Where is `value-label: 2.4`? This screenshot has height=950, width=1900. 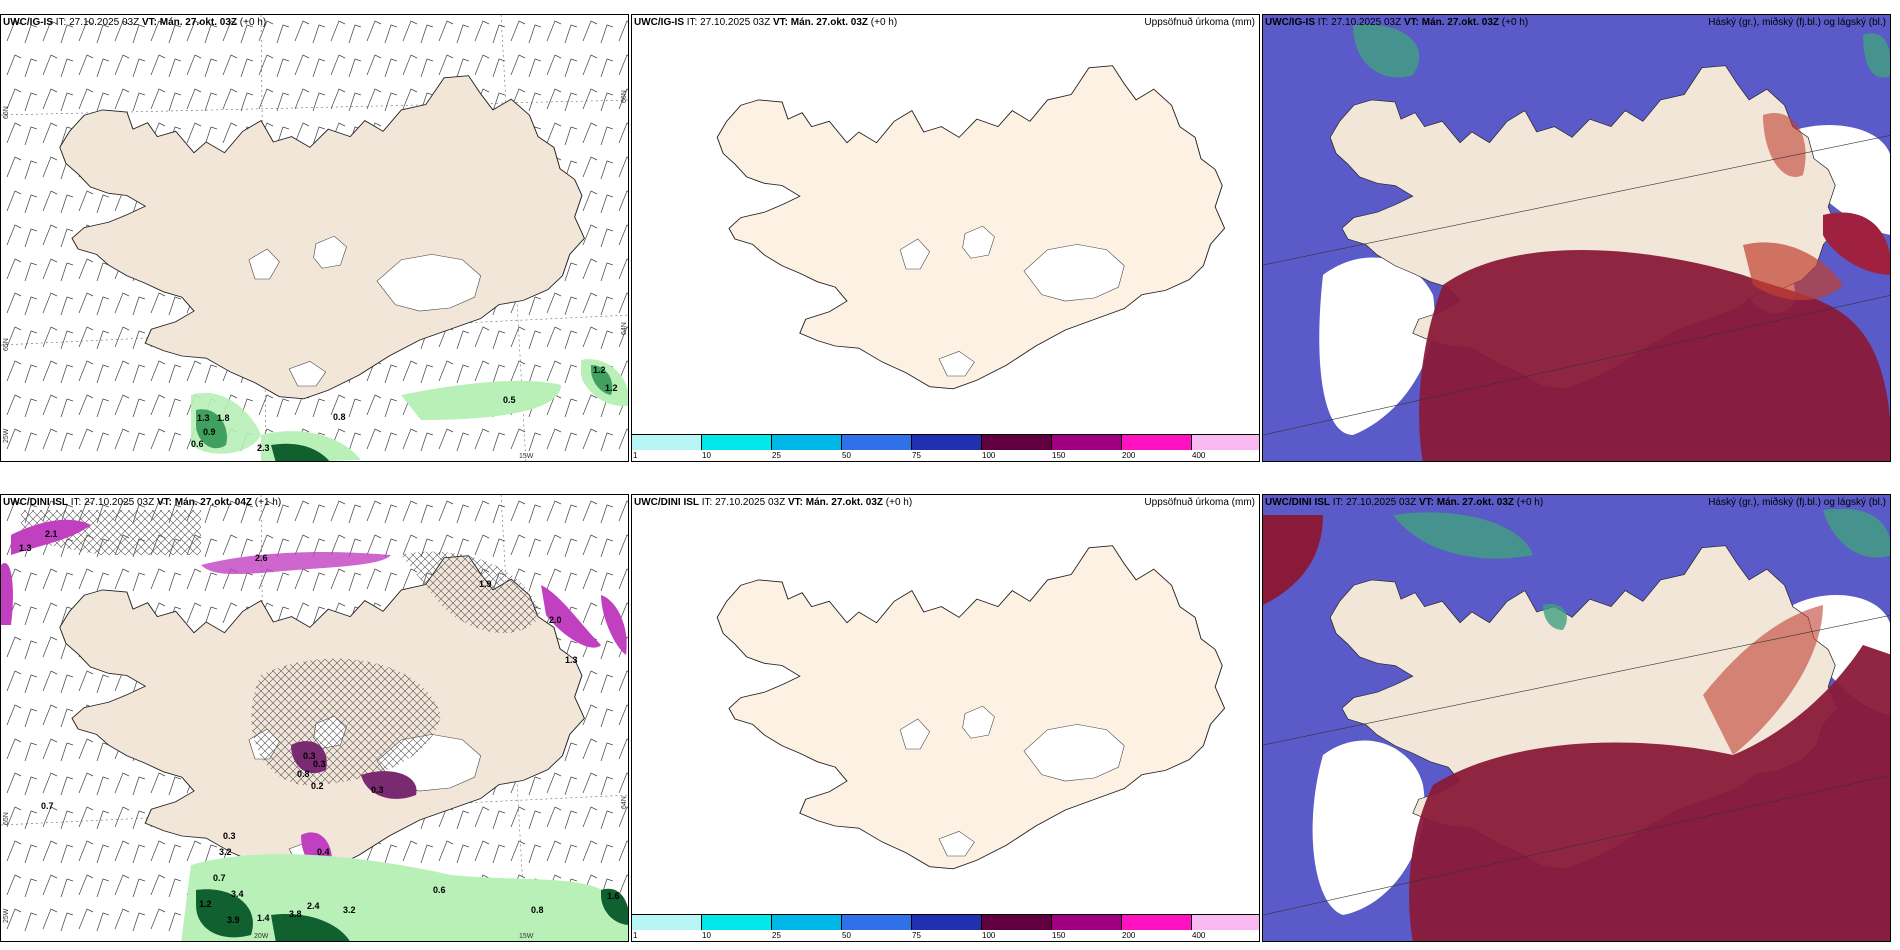 value-label: 2.4 is located at coordinates (313, 906).